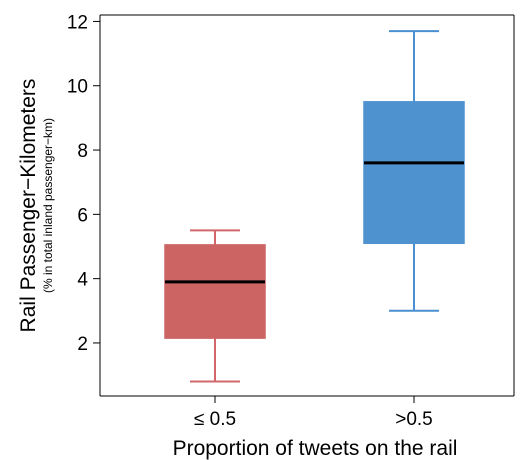 Image resolution: width=528 pixels, height=460 pixels. I want to click on y-axis-subtitle: (% in total inland passenger−km), so click(48, 205).